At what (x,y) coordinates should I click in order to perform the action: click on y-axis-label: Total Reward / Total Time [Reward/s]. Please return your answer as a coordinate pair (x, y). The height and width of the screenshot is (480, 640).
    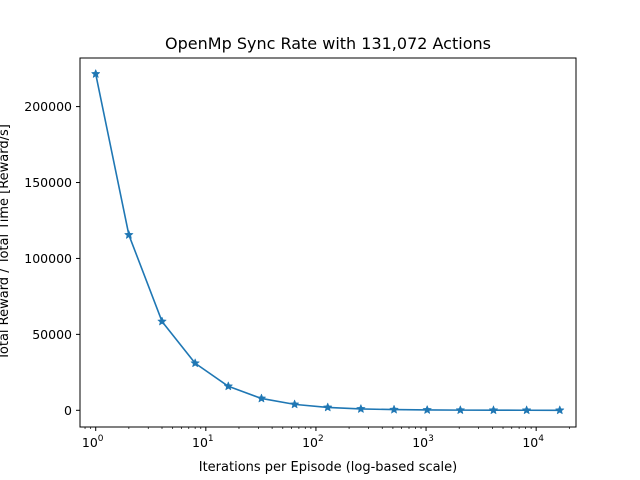
    Looking at the image, I should click on (6, 242).